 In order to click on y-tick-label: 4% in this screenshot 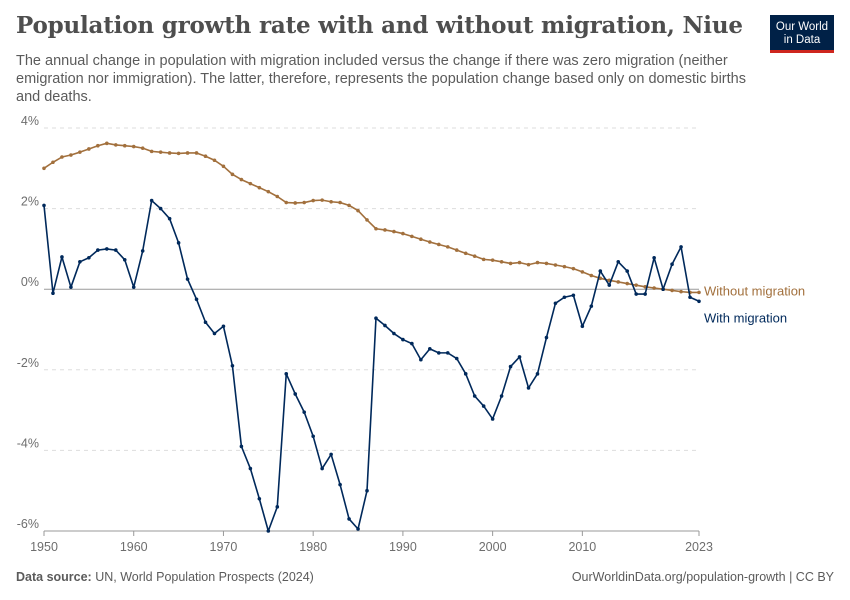, I will do `click(30, 121)`.